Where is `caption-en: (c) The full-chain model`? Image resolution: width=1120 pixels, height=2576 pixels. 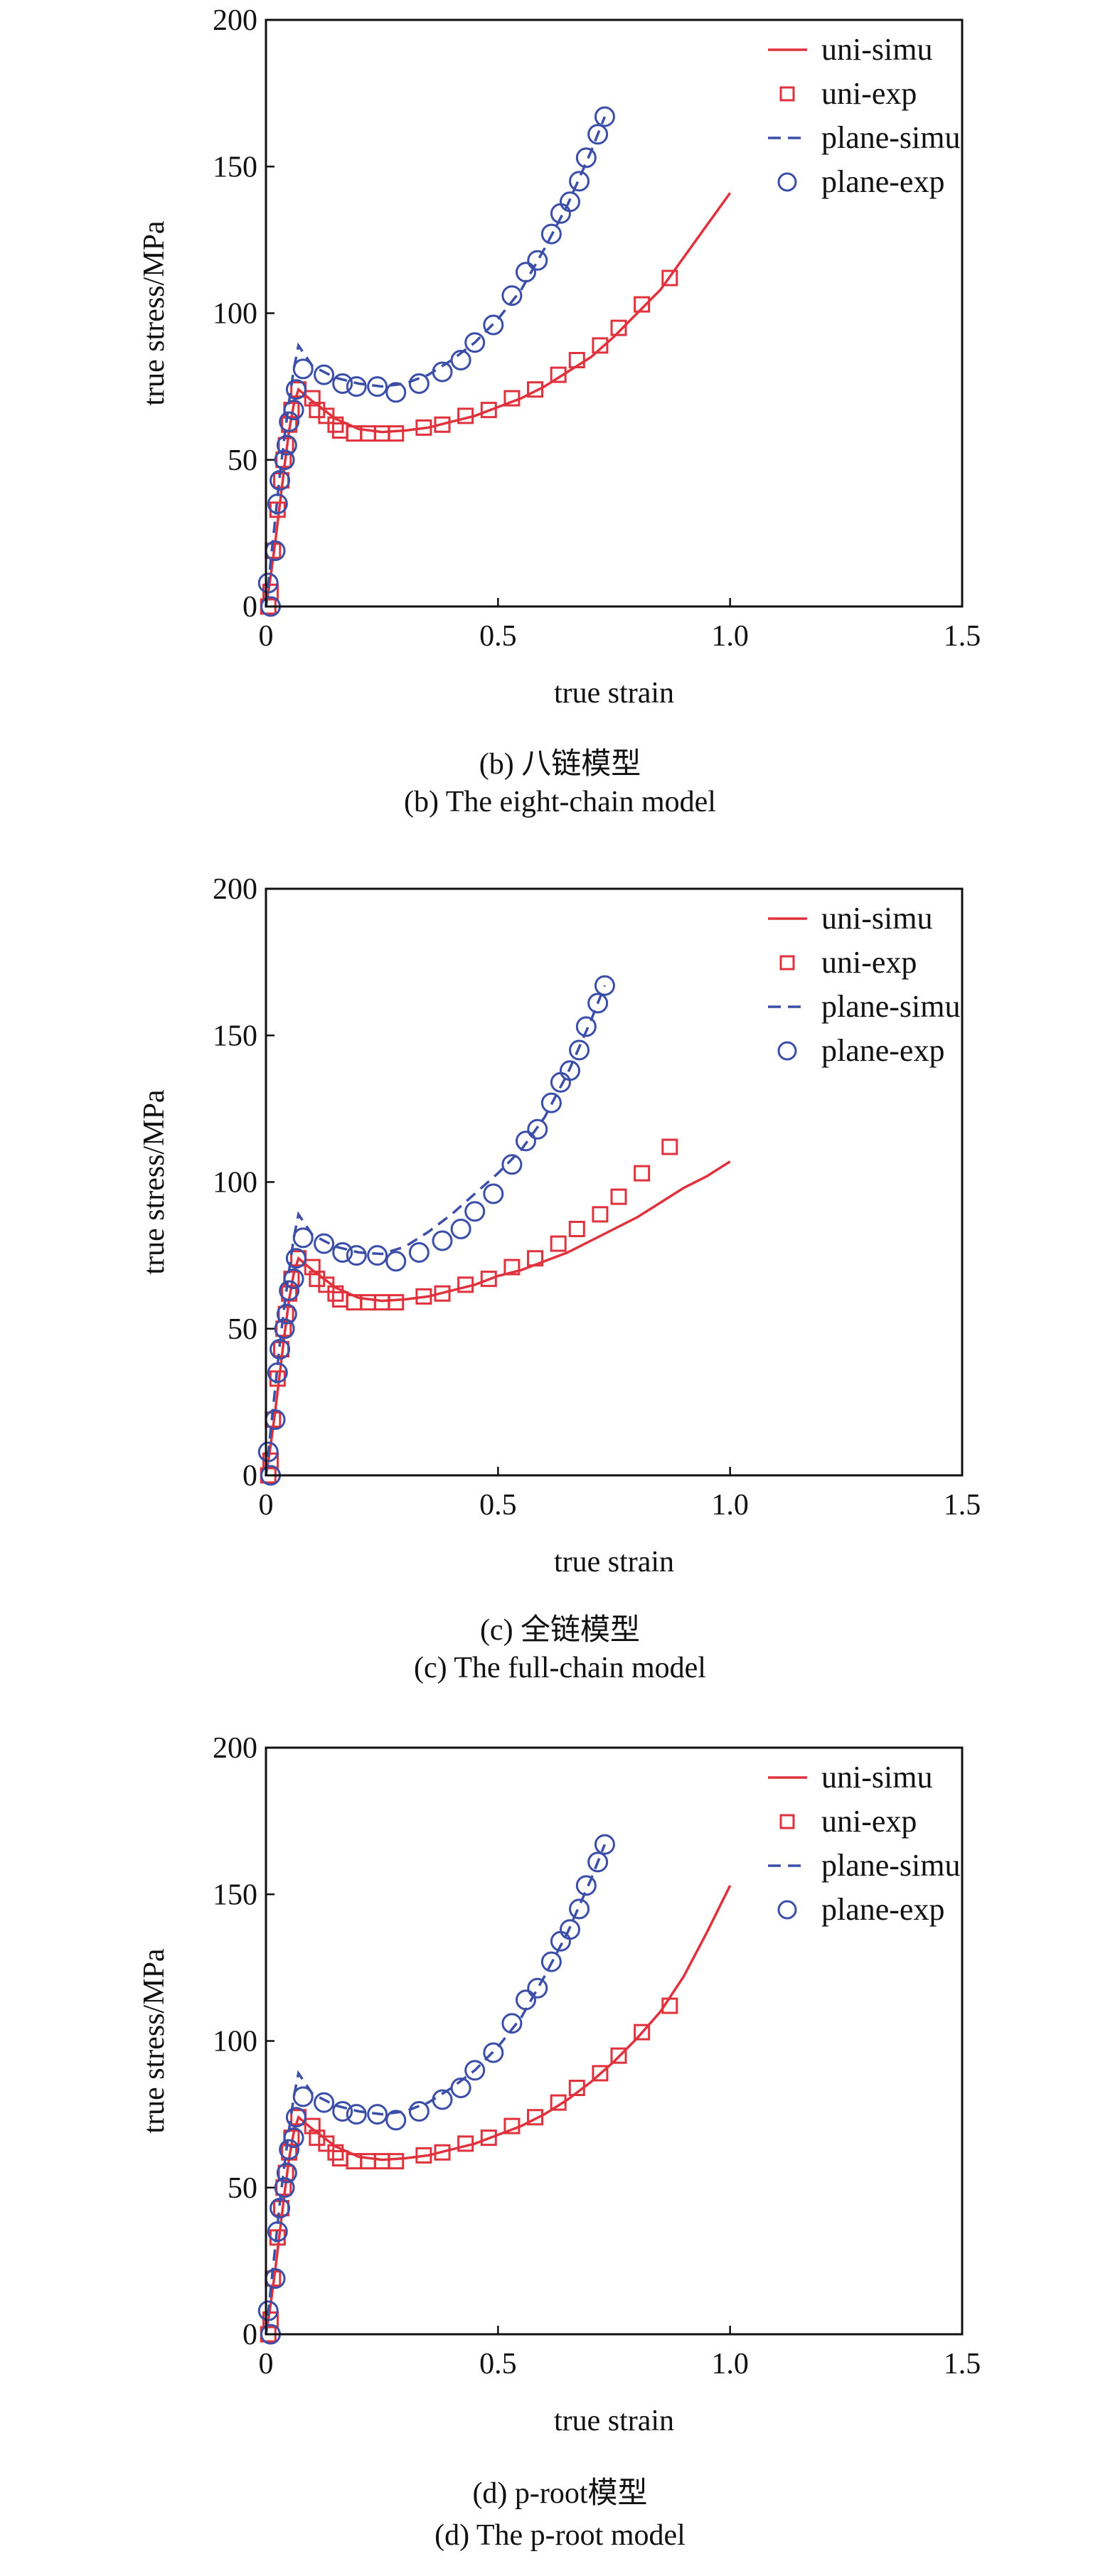 caption-en: (c) The full-chain model is located at coordinates (560, 1668).